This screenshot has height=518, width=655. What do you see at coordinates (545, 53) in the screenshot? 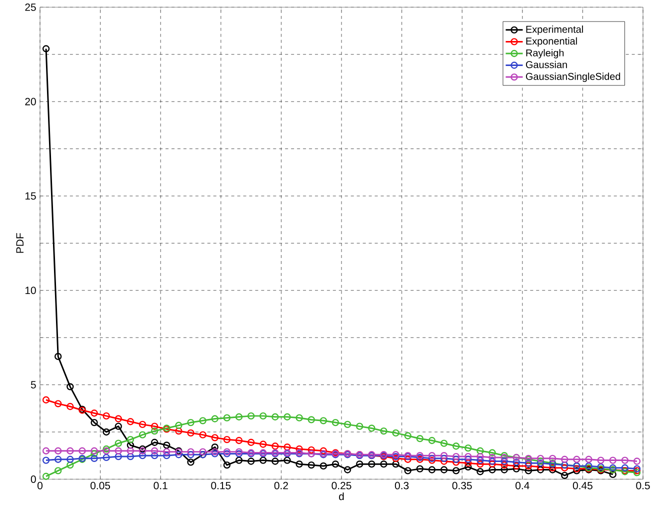
I see `legend-label: Rayleigh` at bounding box center [545, 53].